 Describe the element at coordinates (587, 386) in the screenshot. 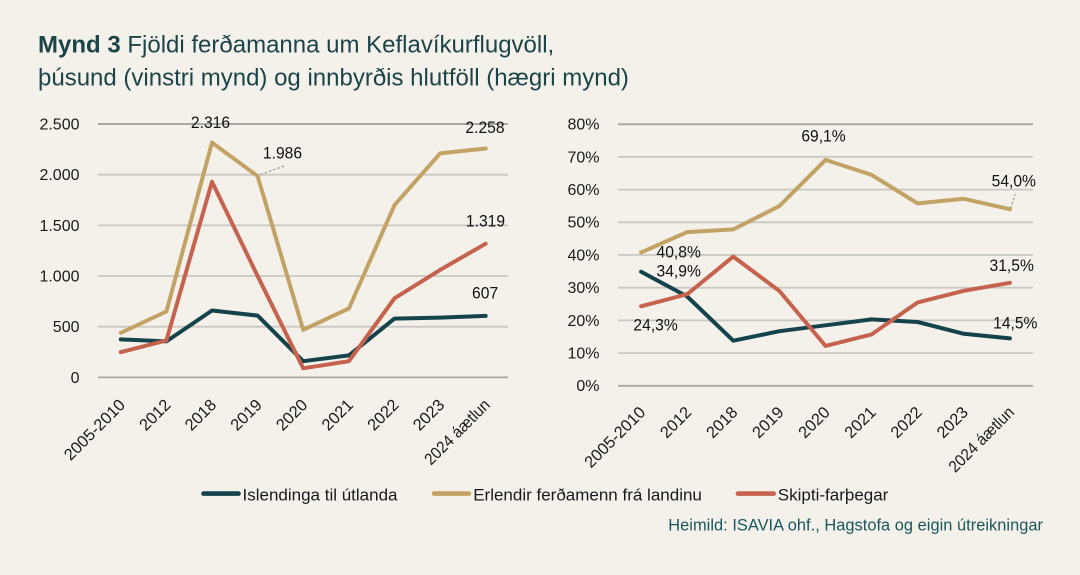

I see `svg-text: 0%` at that location.